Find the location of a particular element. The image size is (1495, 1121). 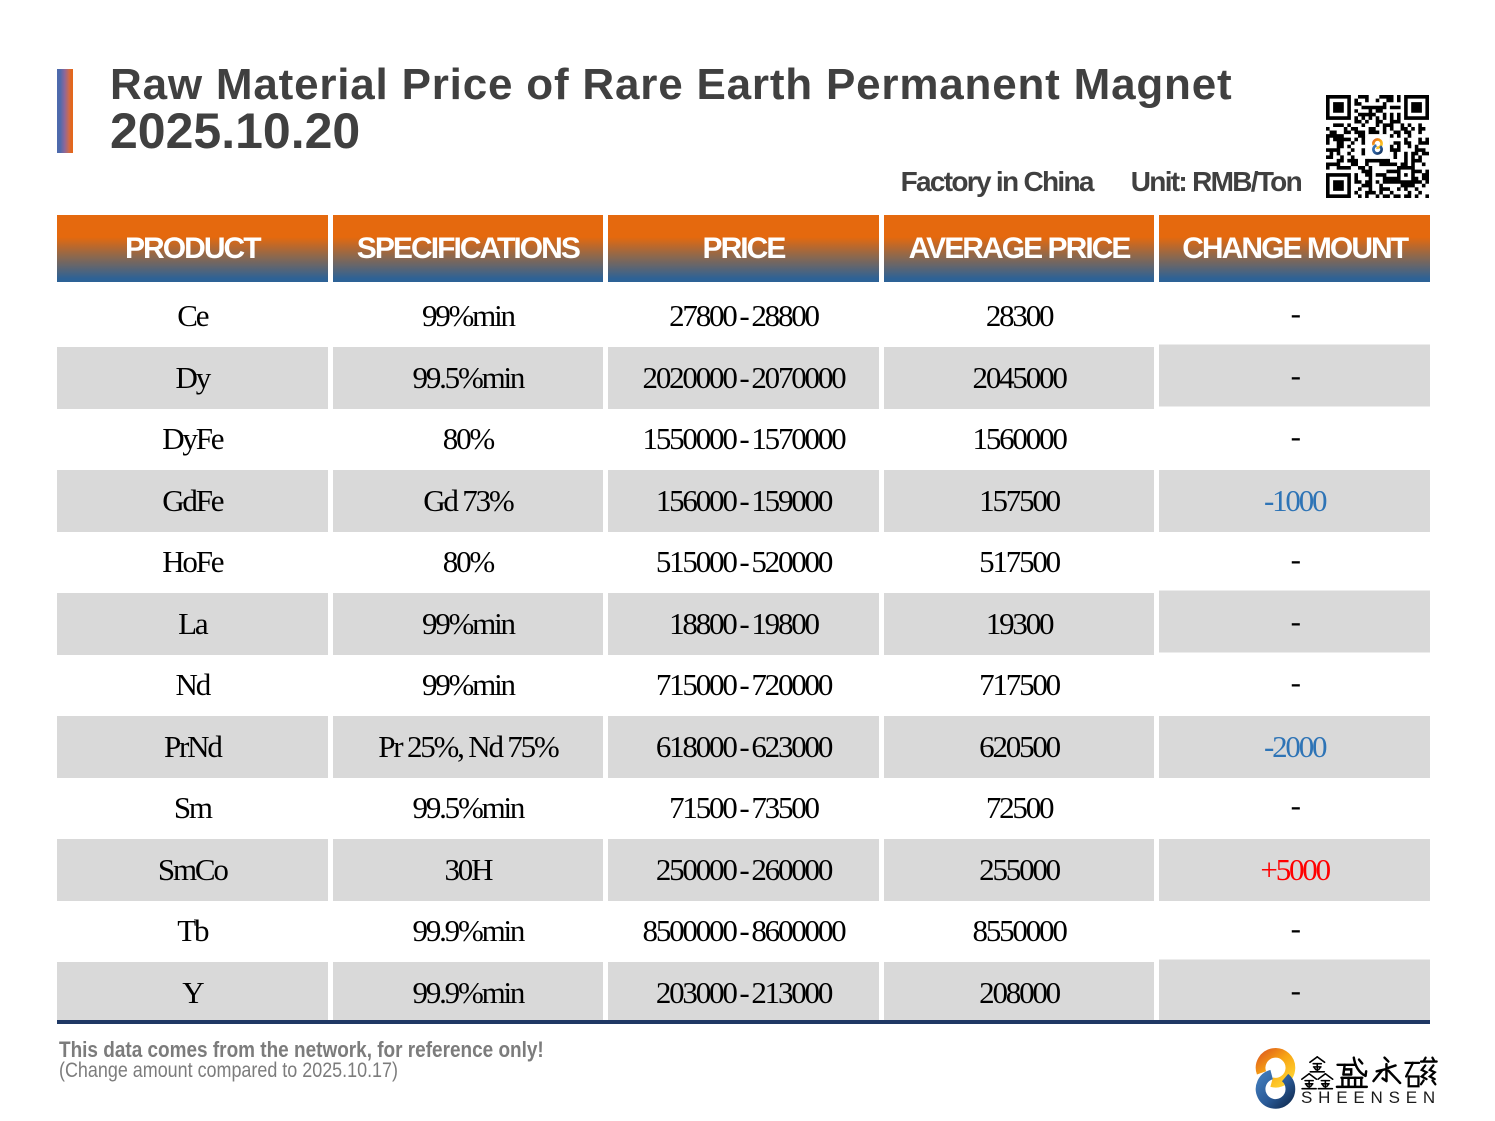

svg-text: SHEENSEN is located at coordinates (1371, 1097).